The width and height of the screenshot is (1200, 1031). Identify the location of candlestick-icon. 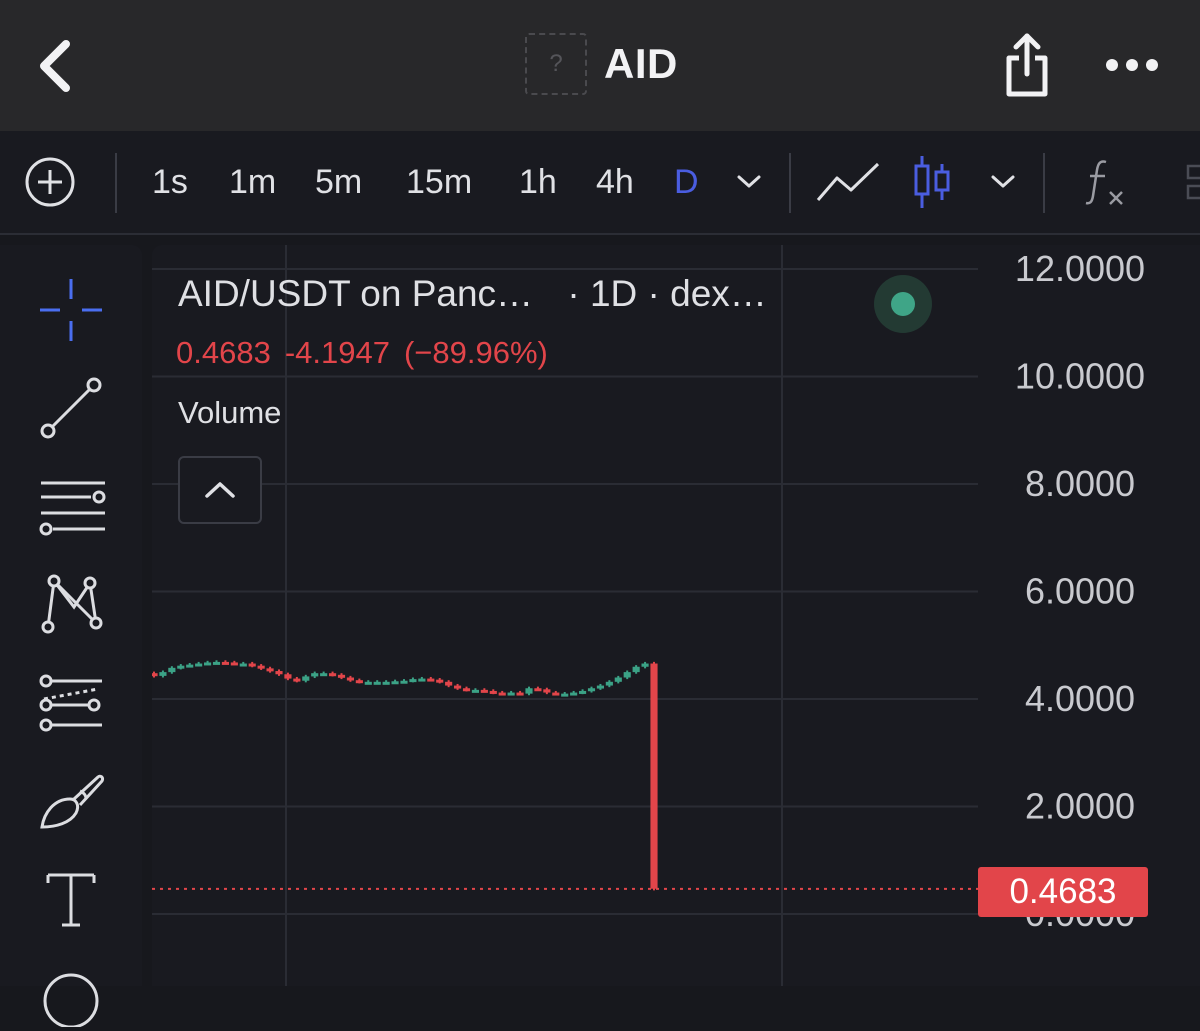
(932, 182).